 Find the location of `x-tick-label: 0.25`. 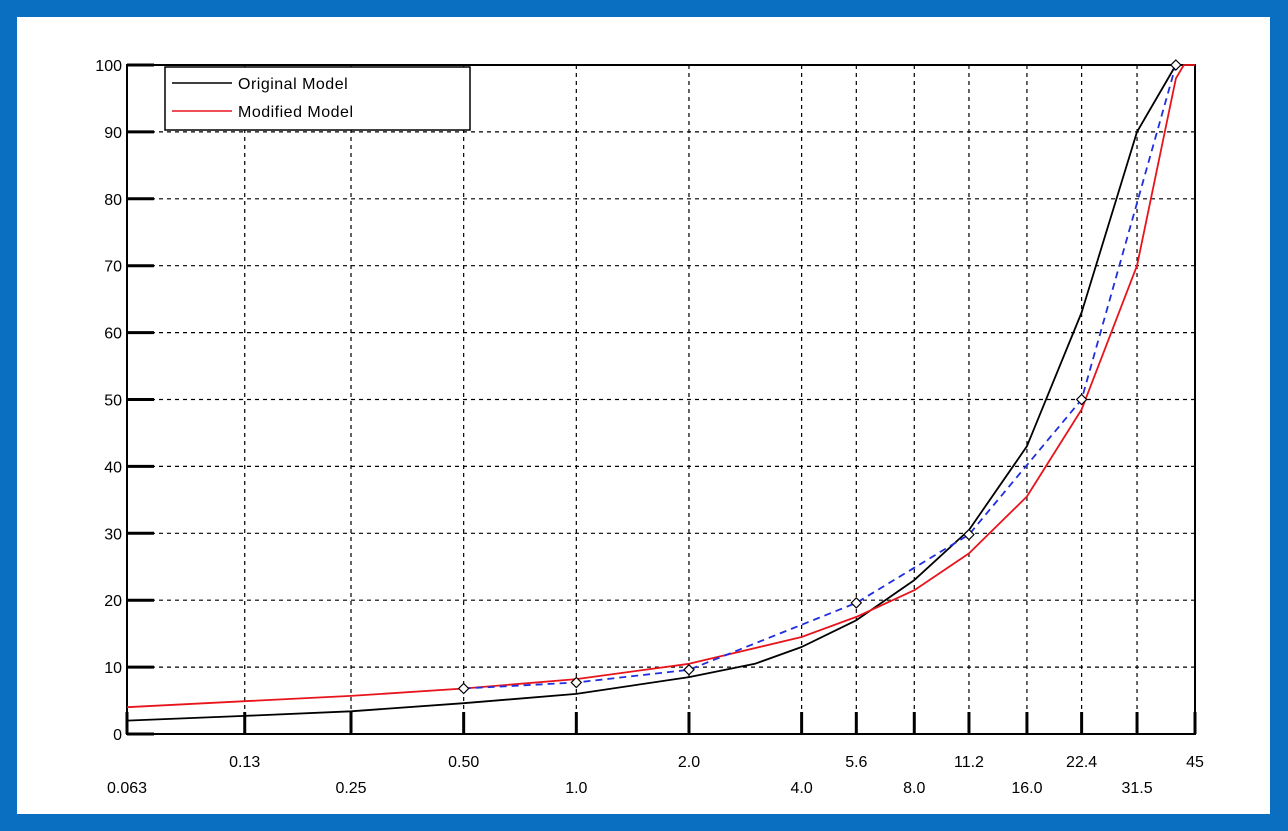

x-tick-label: 0.25 is located at coordinates (350, 788).